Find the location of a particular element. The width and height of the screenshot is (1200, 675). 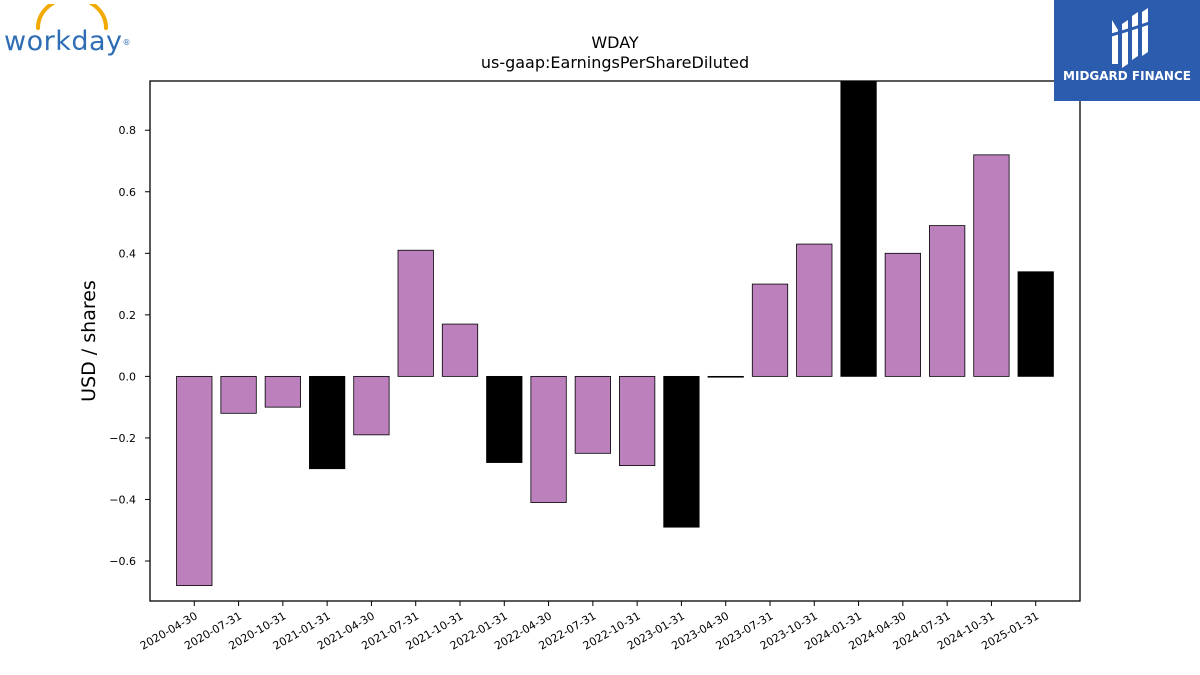

midgard-wordmark: MIDGARD FINANCE is located at coordinates (1127, 76).